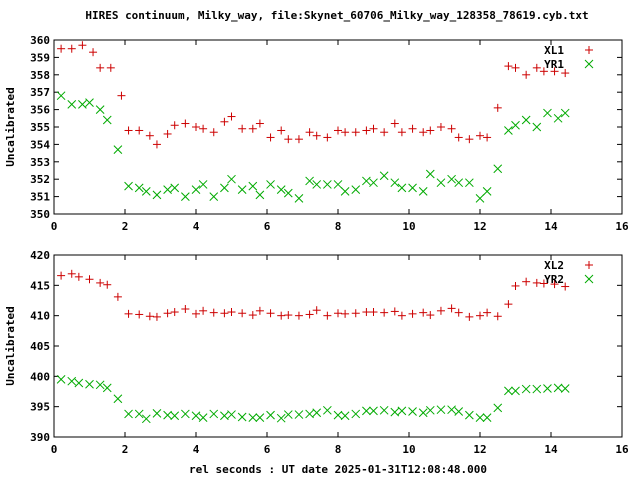  Describe the element at coordinates (40, 197) in the screenshot. I see `y-tick-label-1: 351` at that location.